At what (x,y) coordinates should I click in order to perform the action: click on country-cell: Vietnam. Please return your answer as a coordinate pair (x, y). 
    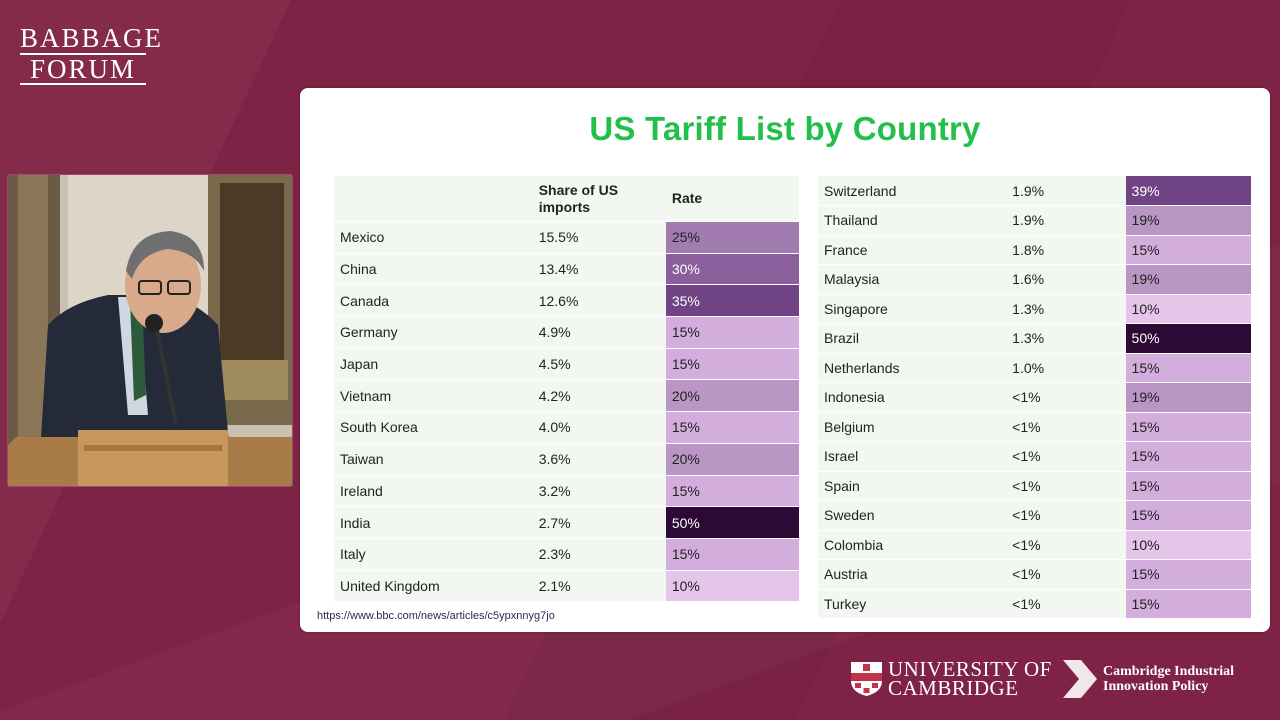
    Looking at the image, I should click on (433, 396).